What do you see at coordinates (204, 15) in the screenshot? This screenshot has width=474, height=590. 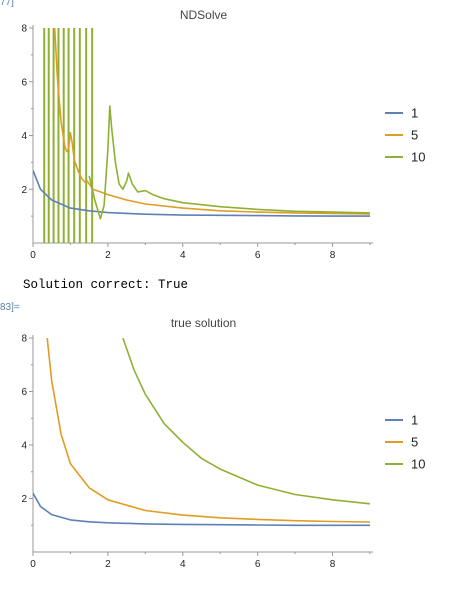 I see `chart-title: NDSolve` at bounding box center [204, 15].